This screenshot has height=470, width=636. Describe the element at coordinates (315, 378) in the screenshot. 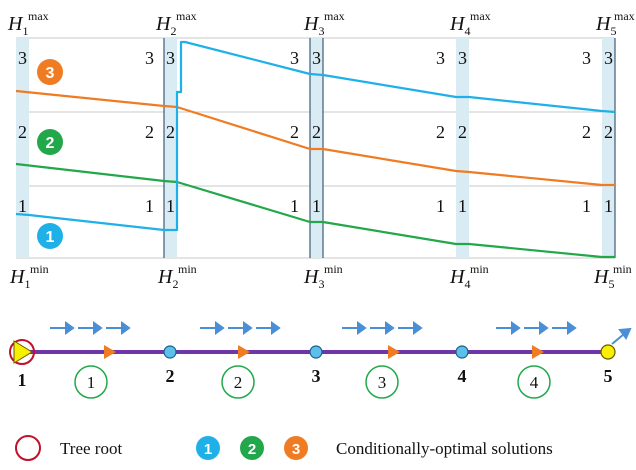

I see `node-labels: 1 2 3 4 5` at that location.